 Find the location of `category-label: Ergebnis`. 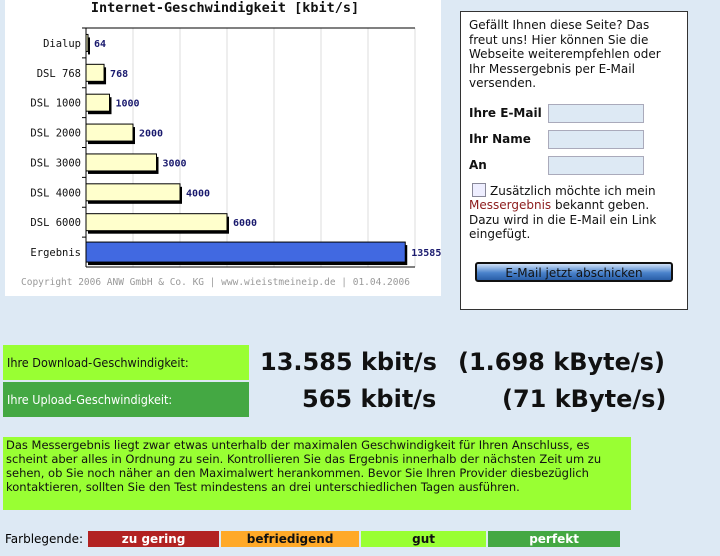

category-label: Ergebnis is located at coordinates (55, 253).